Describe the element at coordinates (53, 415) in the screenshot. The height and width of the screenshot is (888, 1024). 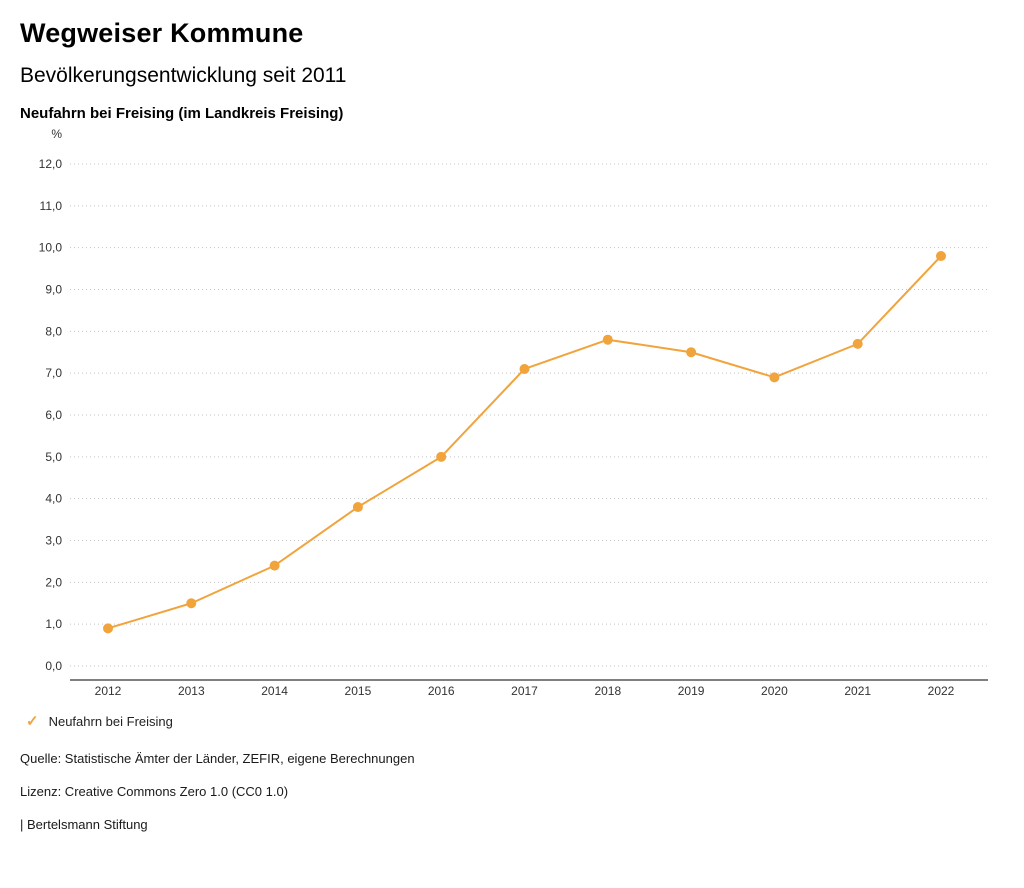
I see `y-tick-label: 6,0` at that location.